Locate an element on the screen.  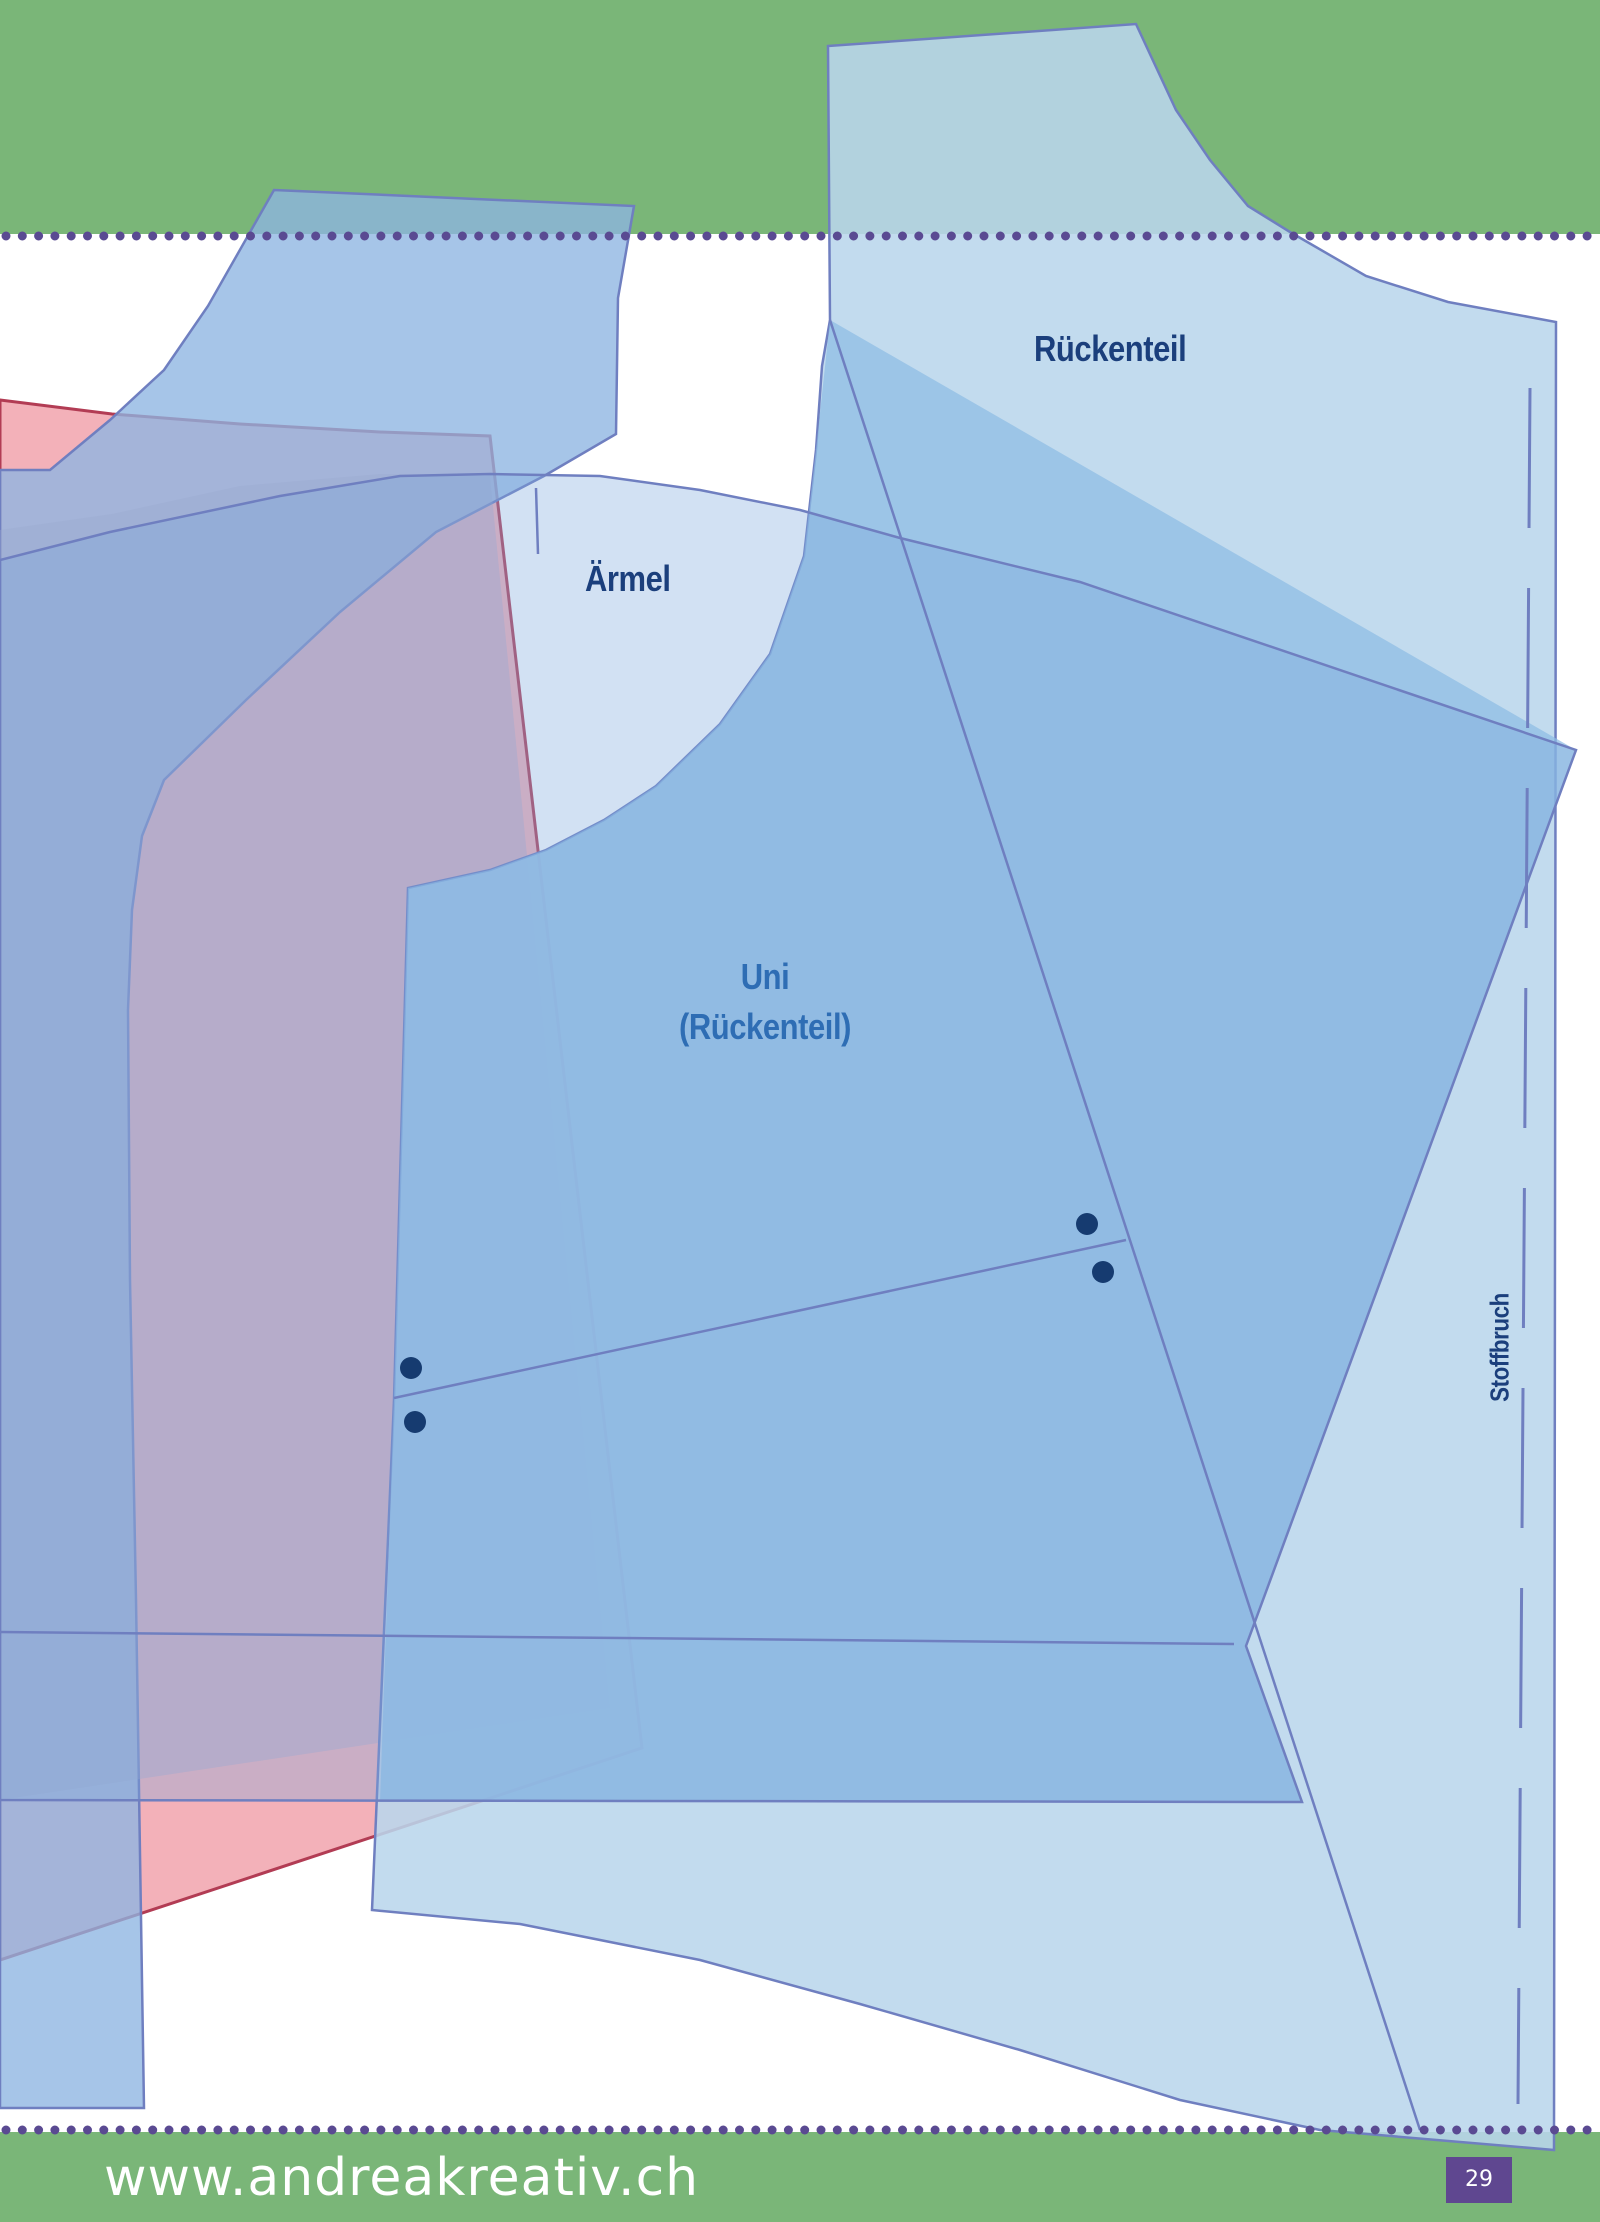
back-piece-label: Rückenteil is located at coordinates (1110, 348).